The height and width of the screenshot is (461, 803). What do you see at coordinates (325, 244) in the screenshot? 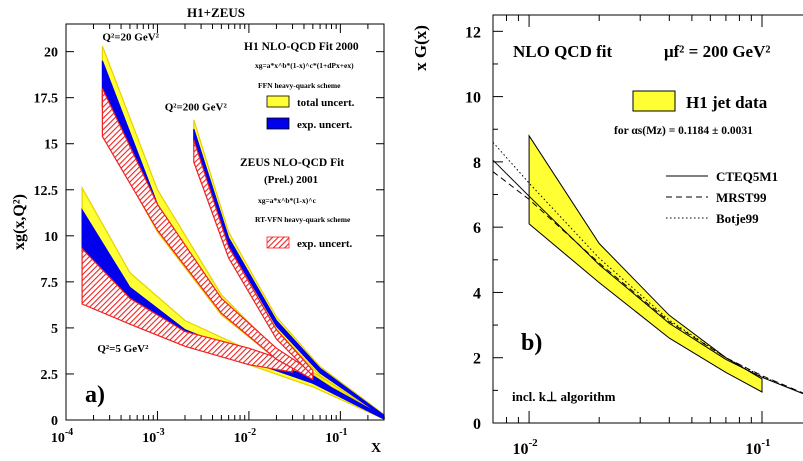
I see `legend-zeus-exp-label: exp. uncert.` at bounding box center [325, 244].